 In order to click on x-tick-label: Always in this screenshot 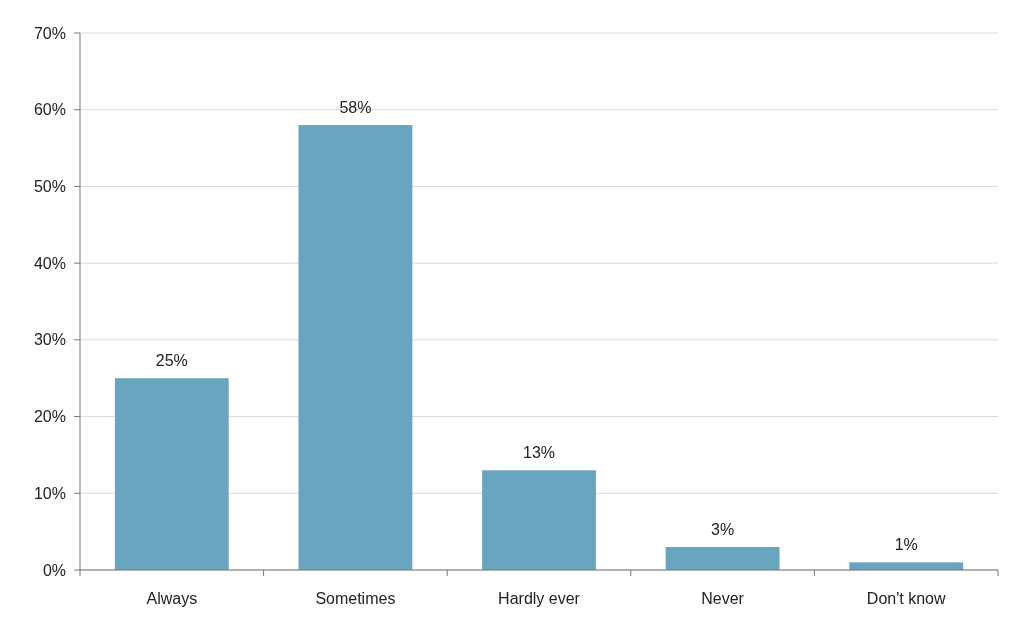, I will do `click(172, 598)`.